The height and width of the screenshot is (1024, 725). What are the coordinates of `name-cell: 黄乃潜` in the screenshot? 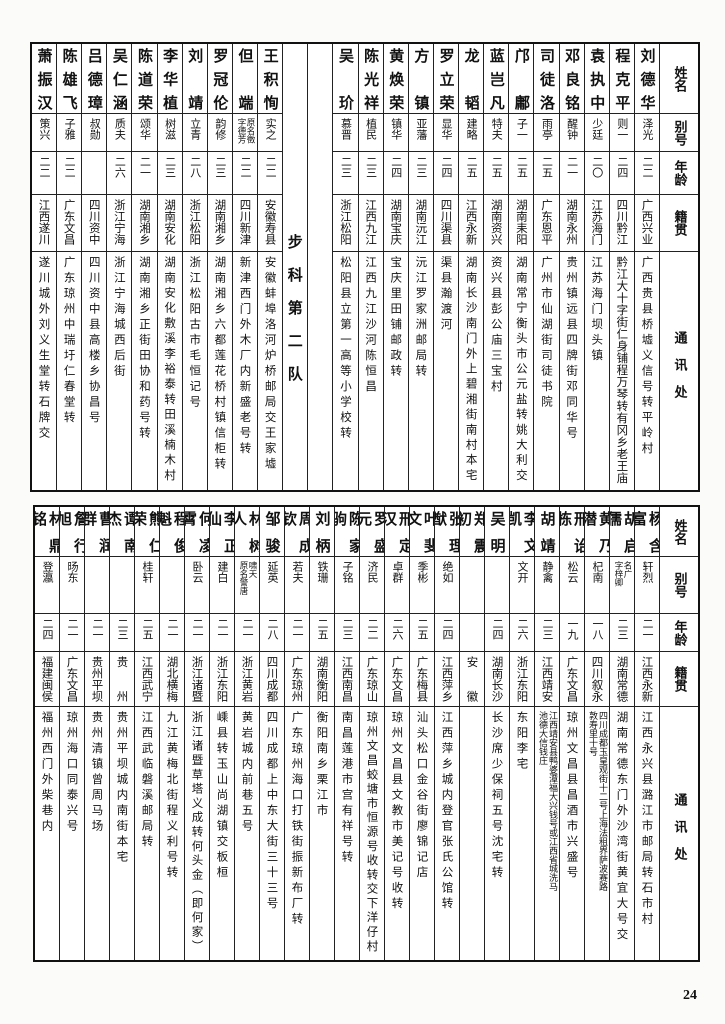 It's located at (597, 532).